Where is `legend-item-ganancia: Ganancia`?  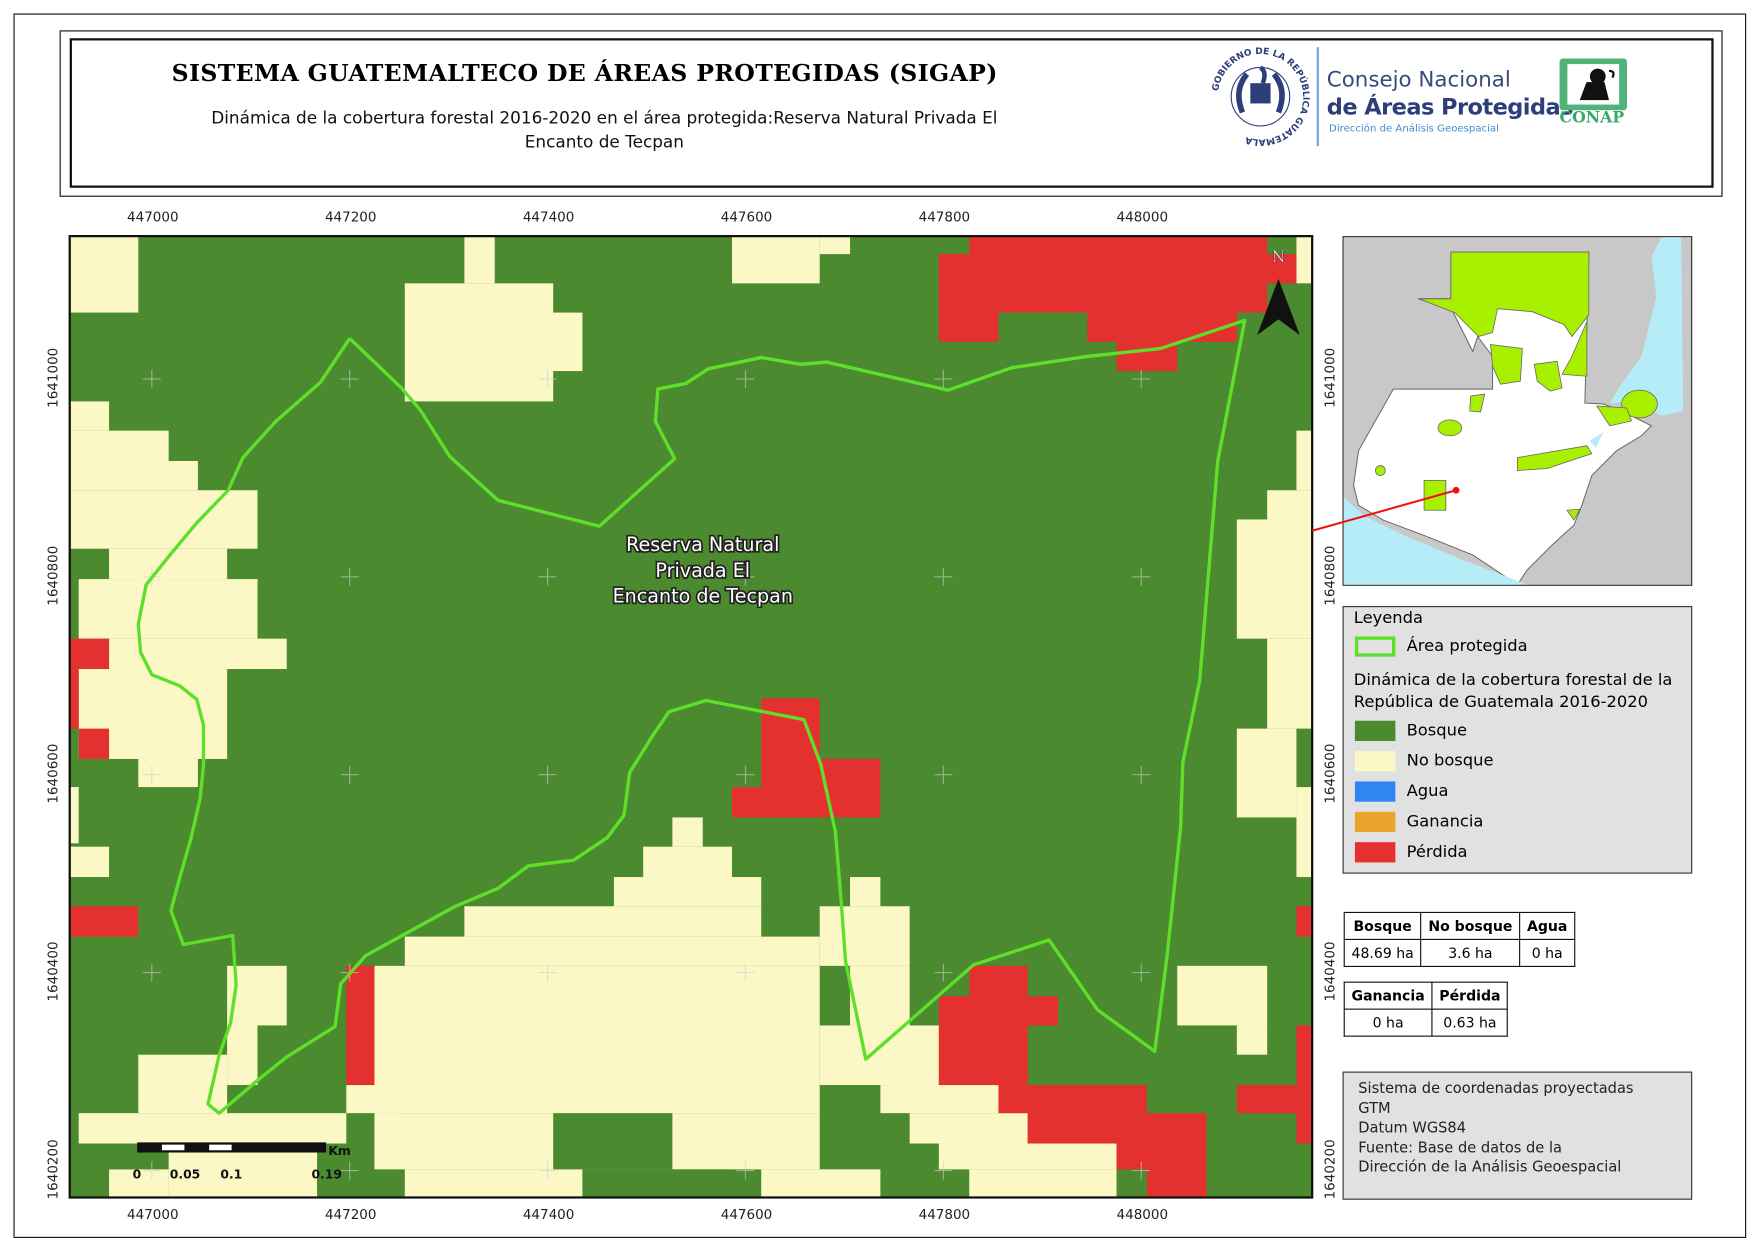
legend-item-ganancia: Ganancia is located at coordinates (1418, 822).